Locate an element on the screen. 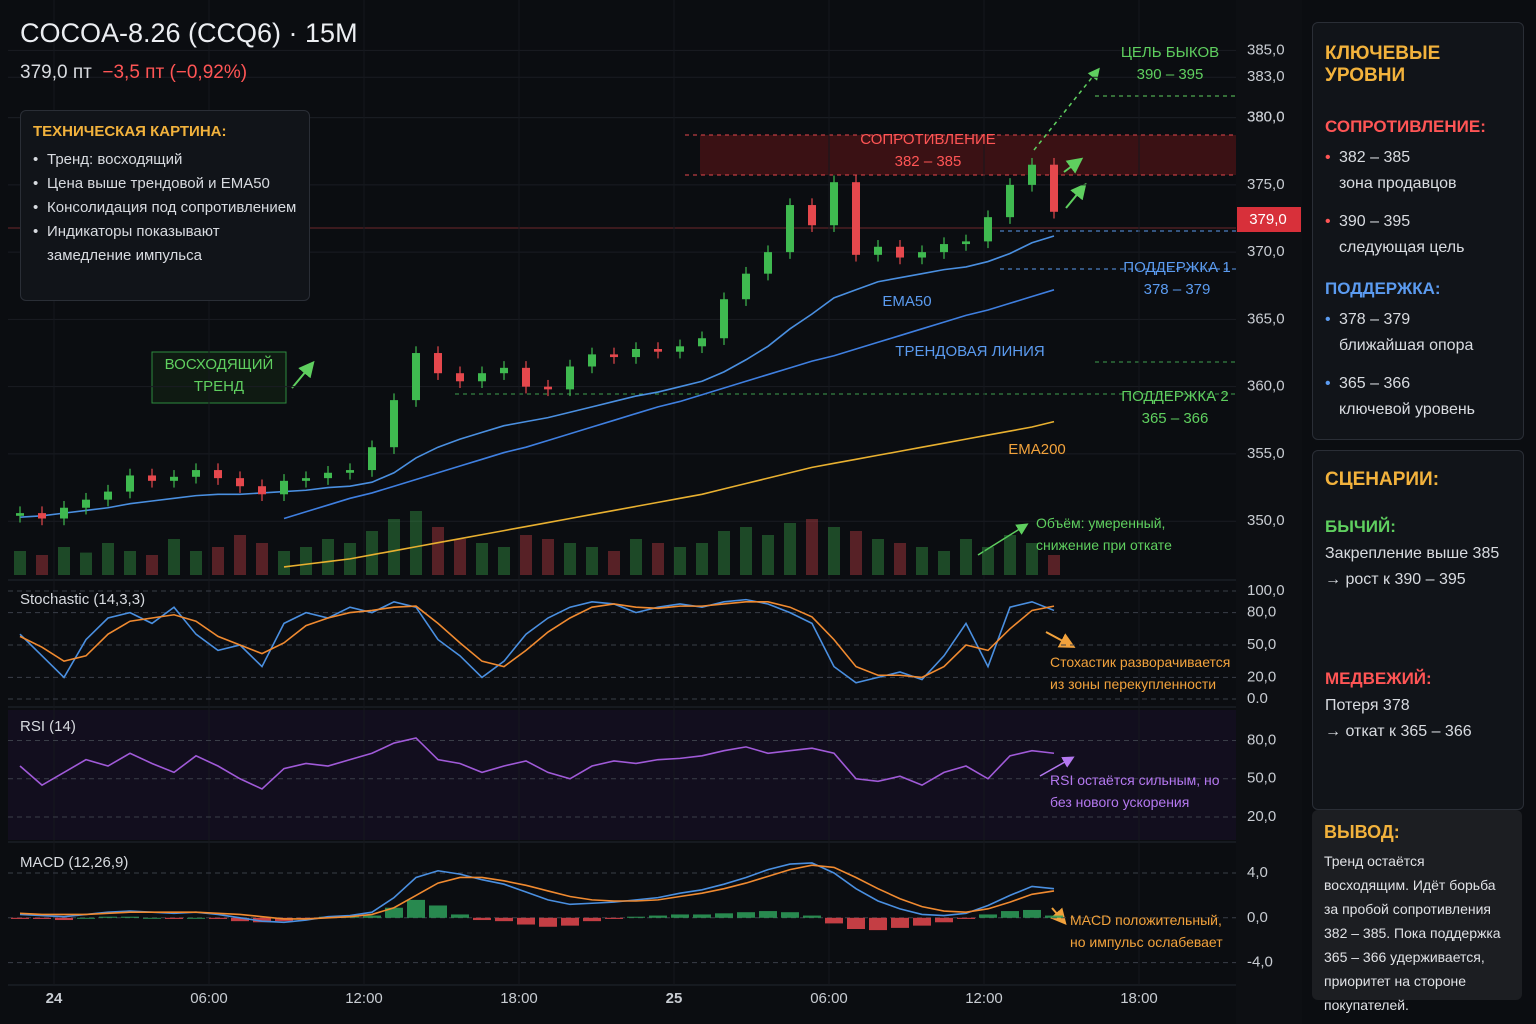 The width and height of the screenshot is (1536, 1024). pane-title: Stochastic (14,3,3) is located at coordinates (82, 599).